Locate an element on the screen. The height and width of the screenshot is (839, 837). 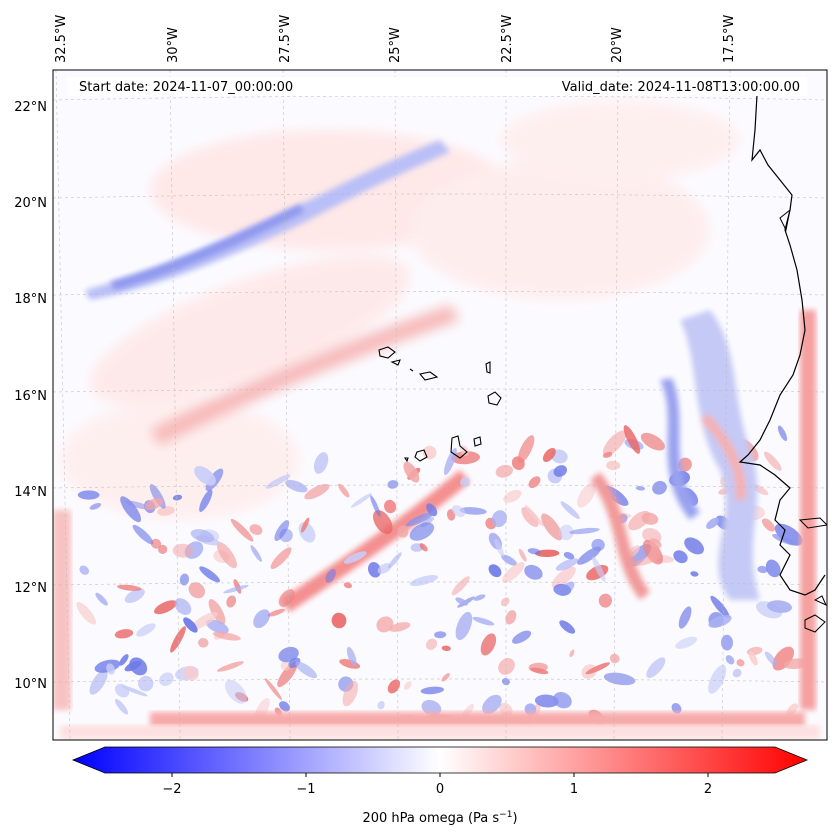
colorbar-bar is located at coordinates (440, 760).